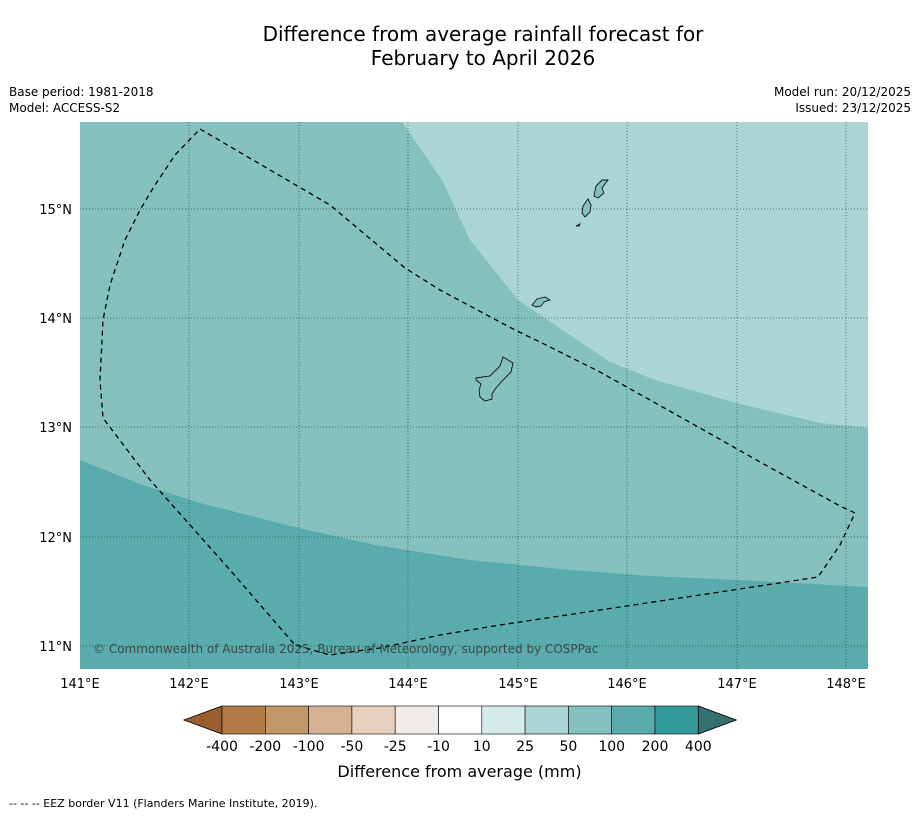 This screenshot has height=816, width=919. Describe the element at coordinates (611, 747) in the screenshot. I see `colorbar-label: 100` at that location.